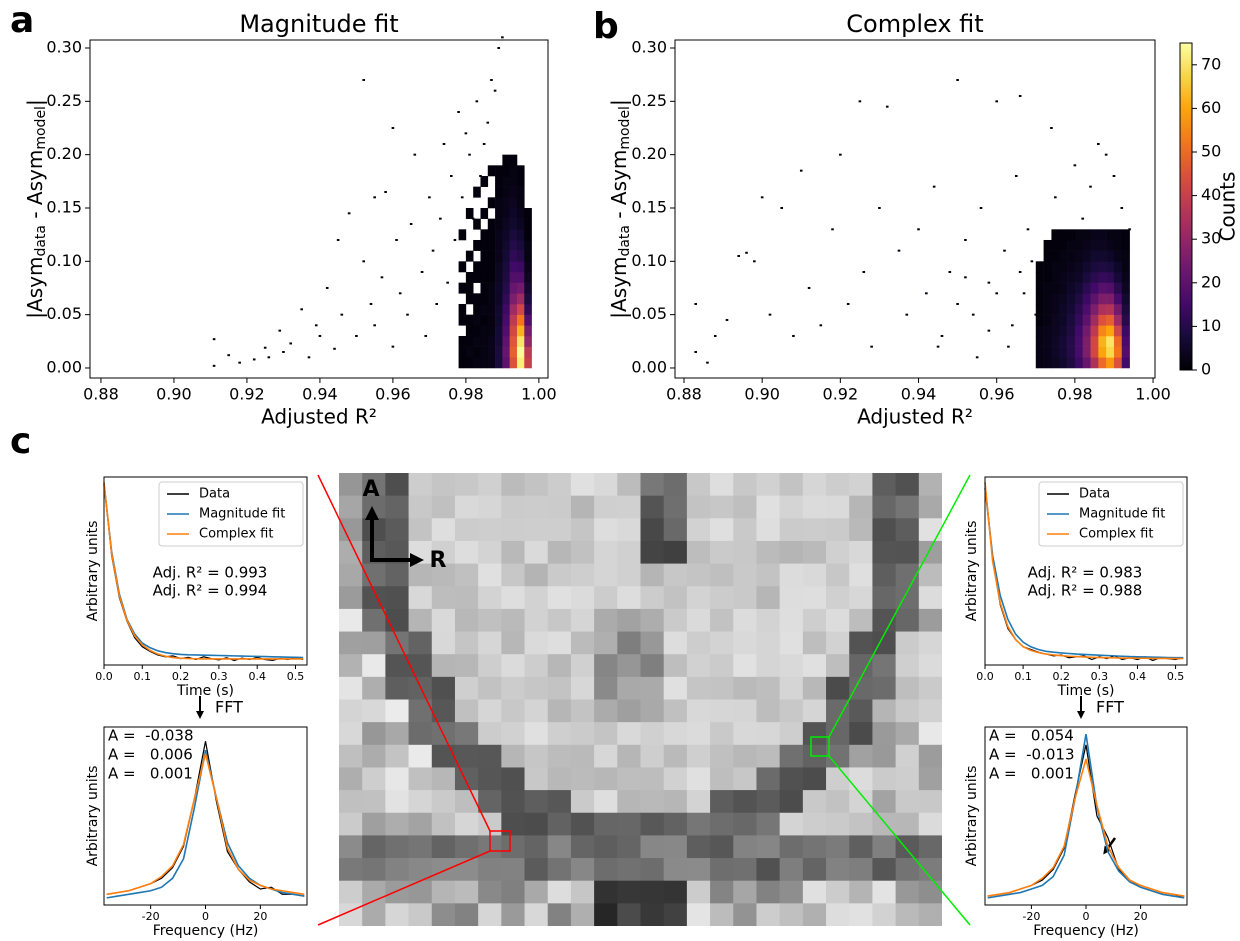  What do you see at coordinates (22, 20) in the screenshot?
I see `panel-label: a` at bounding box center [22, 20].